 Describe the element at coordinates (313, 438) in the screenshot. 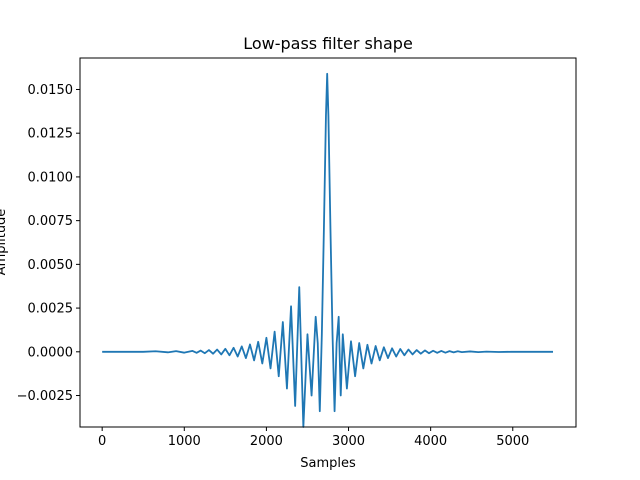

I see `x-axis-ticks: 0 1000 2000 3000 4000 5000` at that location.